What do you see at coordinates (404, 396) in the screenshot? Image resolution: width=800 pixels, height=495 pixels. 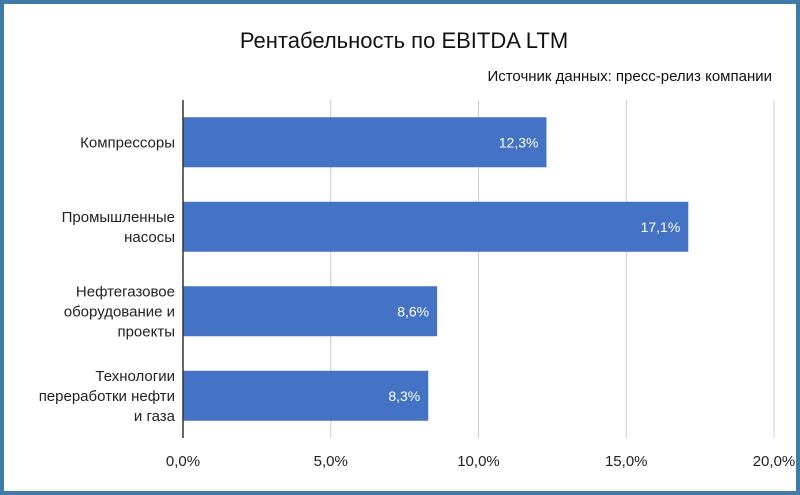 I see `bar-value-label: 8,3%` at bounding box center [404, 396].